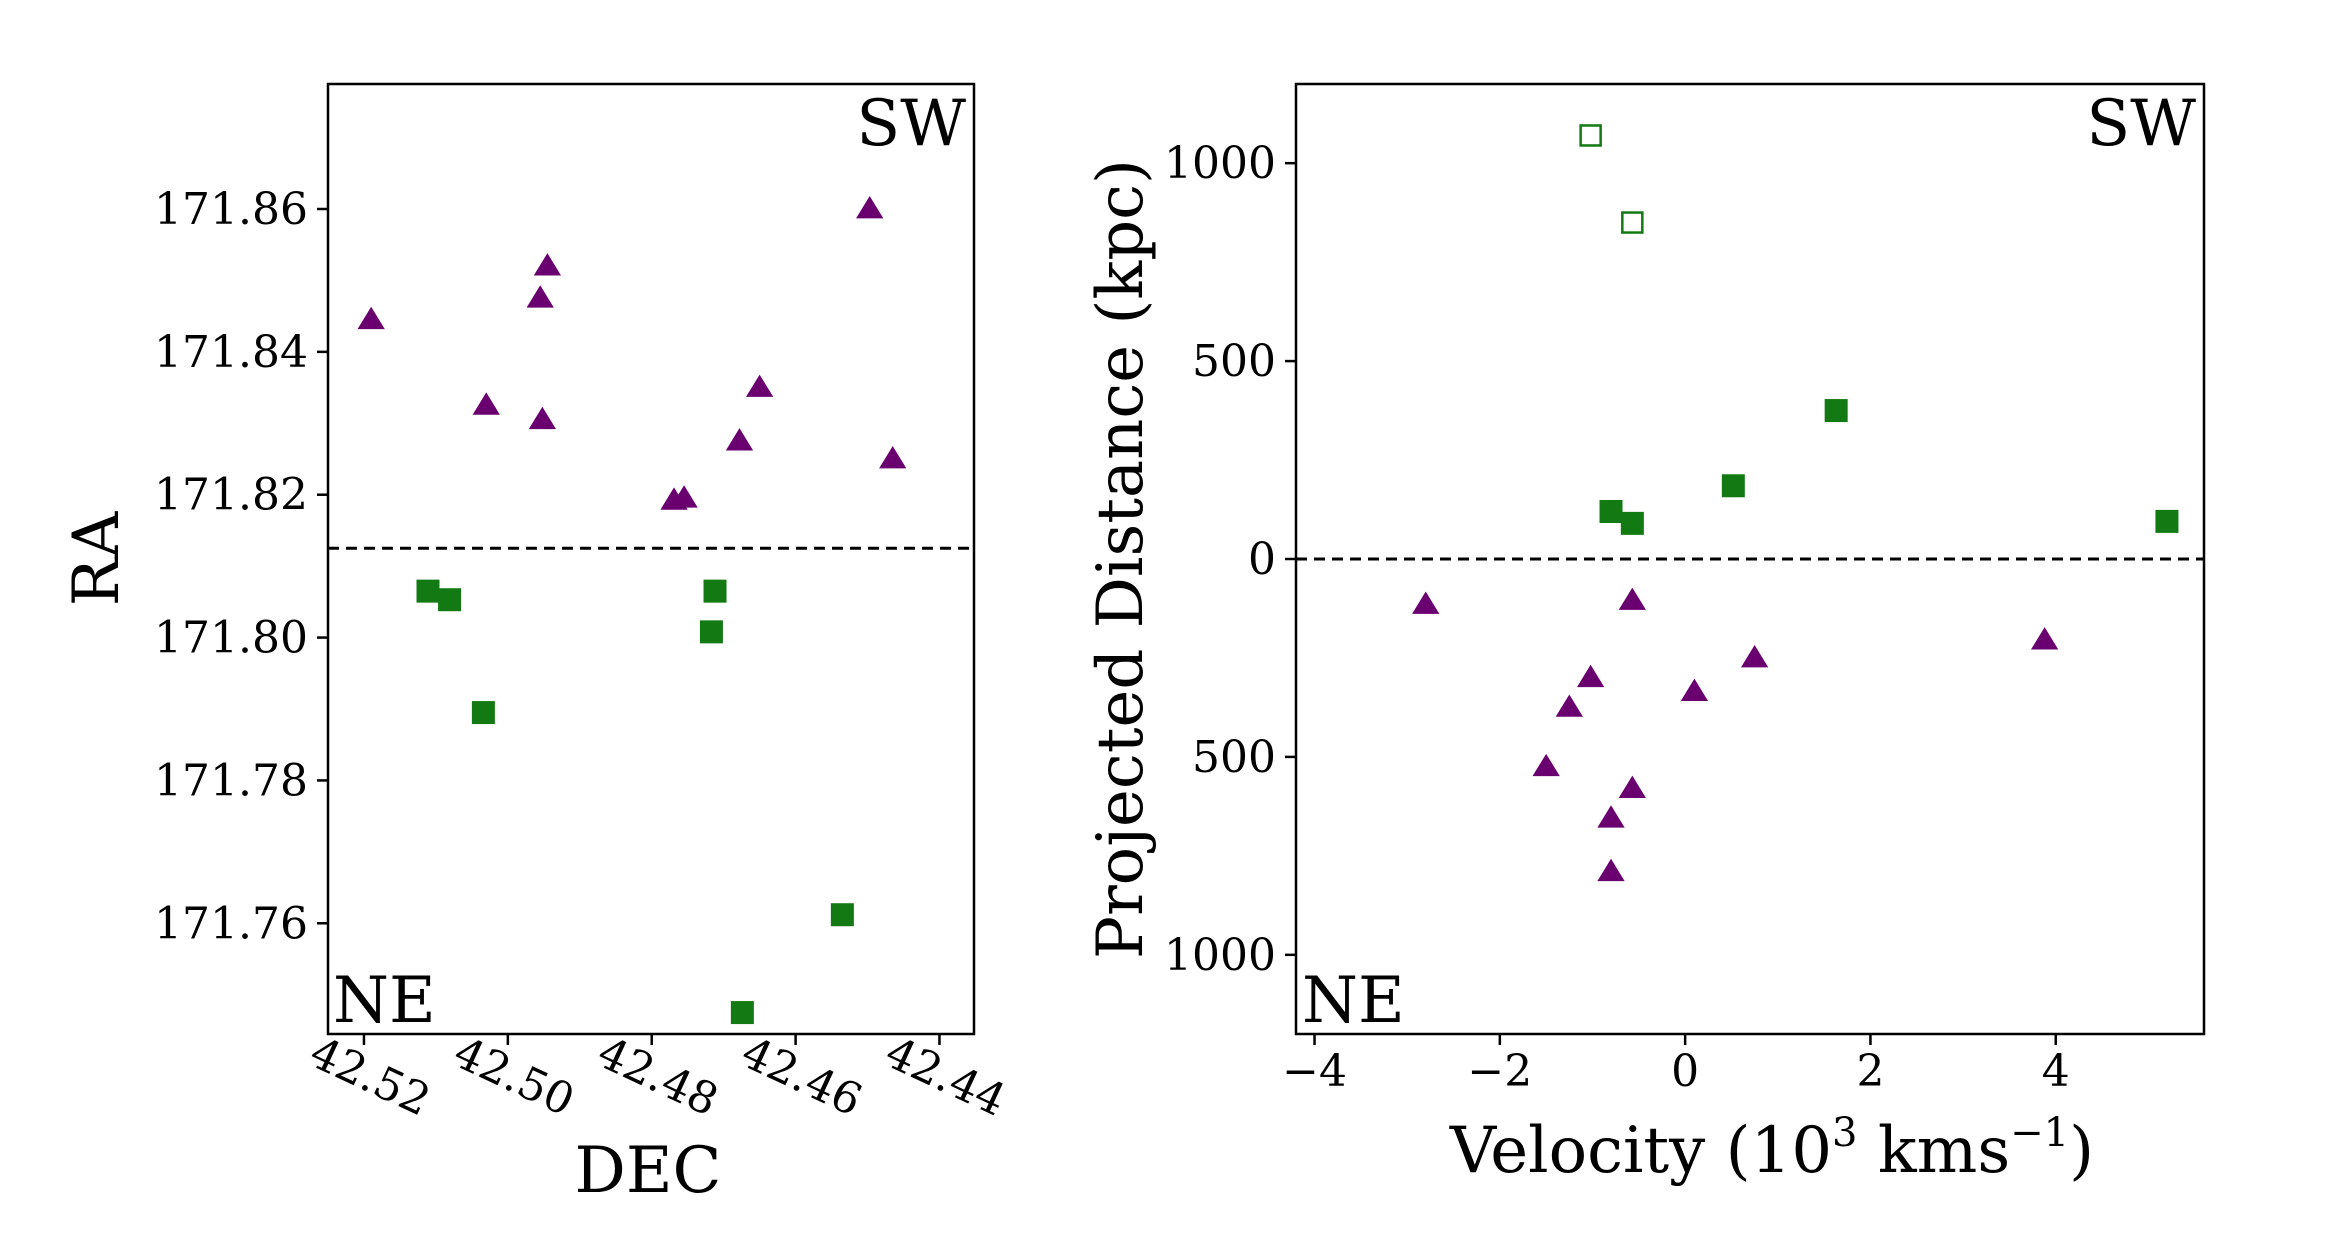 The width and height of the screenshot is (2332, 1258). What do you see at coordinates (514, 1076) in the screenshot?
I see `ra-dec-x-tick-label-1: 42.50` at bounding box center [514, 1076].